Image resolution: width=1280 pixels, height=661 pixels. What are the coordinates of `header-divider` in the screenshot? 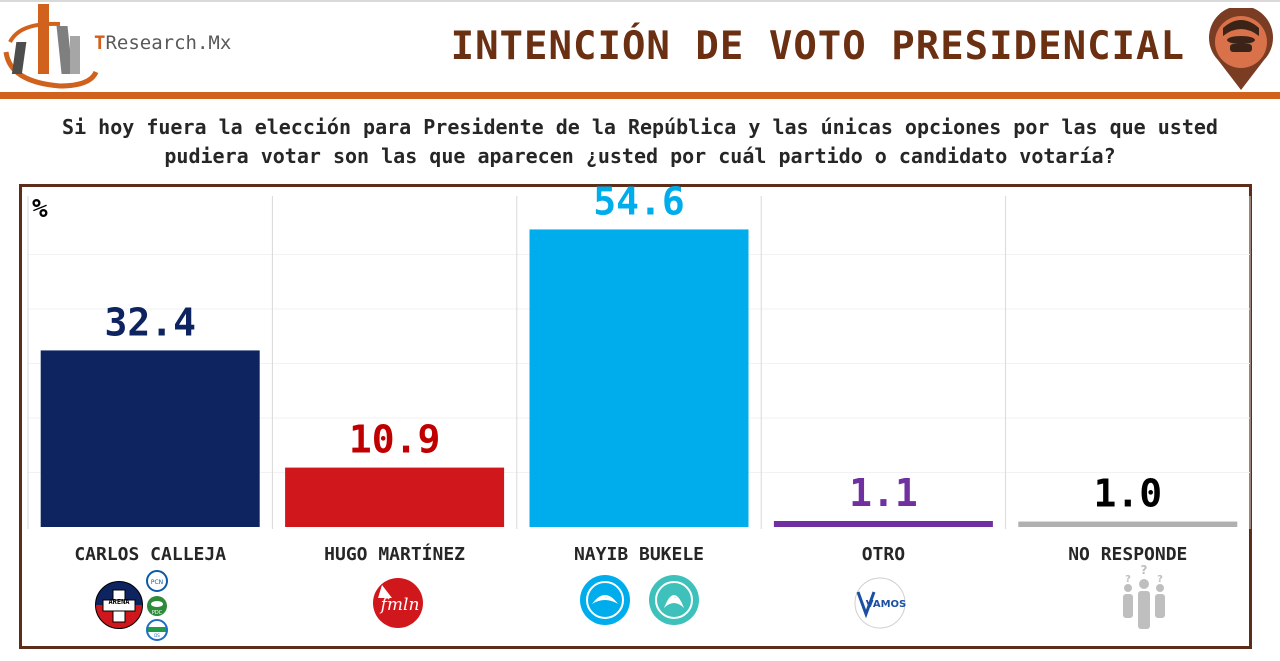 It's located at (640, 95).